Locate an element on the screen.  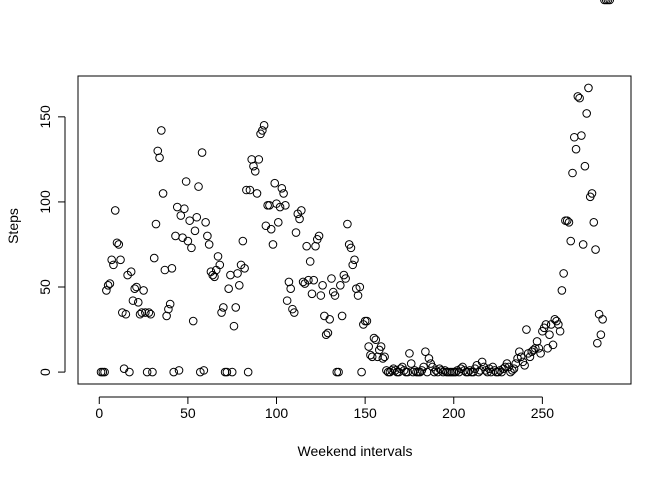
x-axis-label: Weekend intervals is located at coordinates (355, 451).